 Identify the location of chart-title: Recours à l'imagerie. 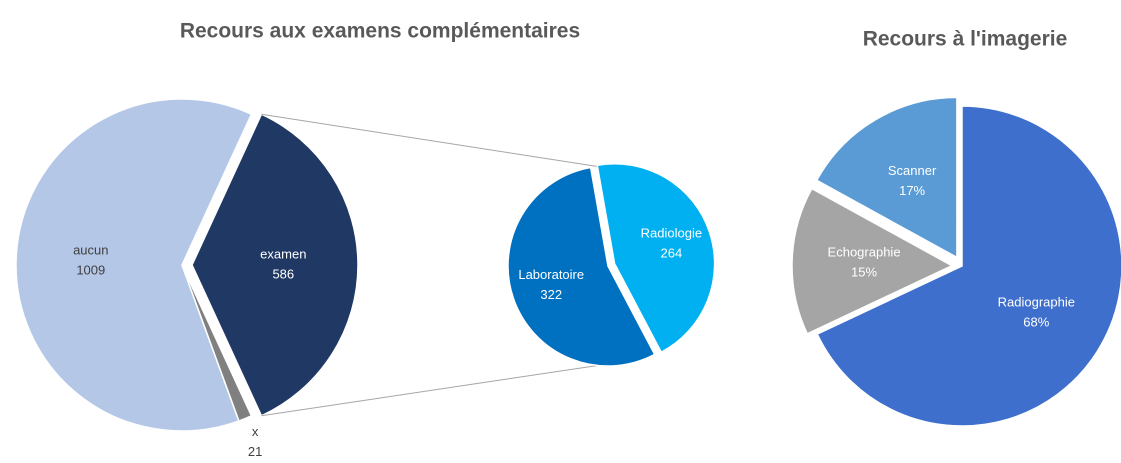
(965, 39).